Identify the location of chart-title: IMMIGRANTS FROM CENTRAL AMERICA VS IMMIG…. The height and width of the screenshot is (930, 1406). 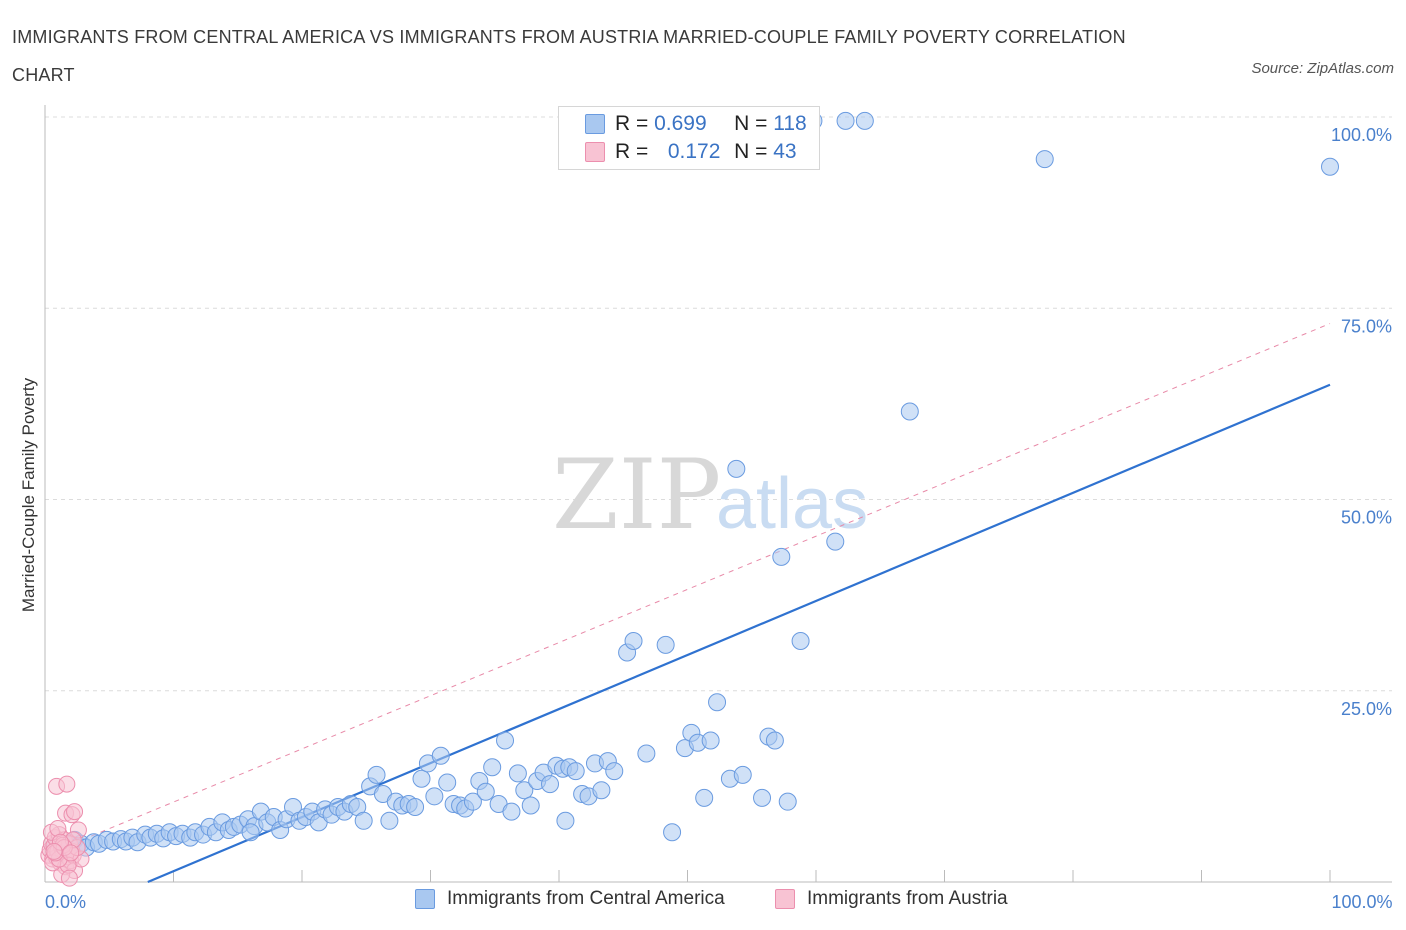
(569, 56).